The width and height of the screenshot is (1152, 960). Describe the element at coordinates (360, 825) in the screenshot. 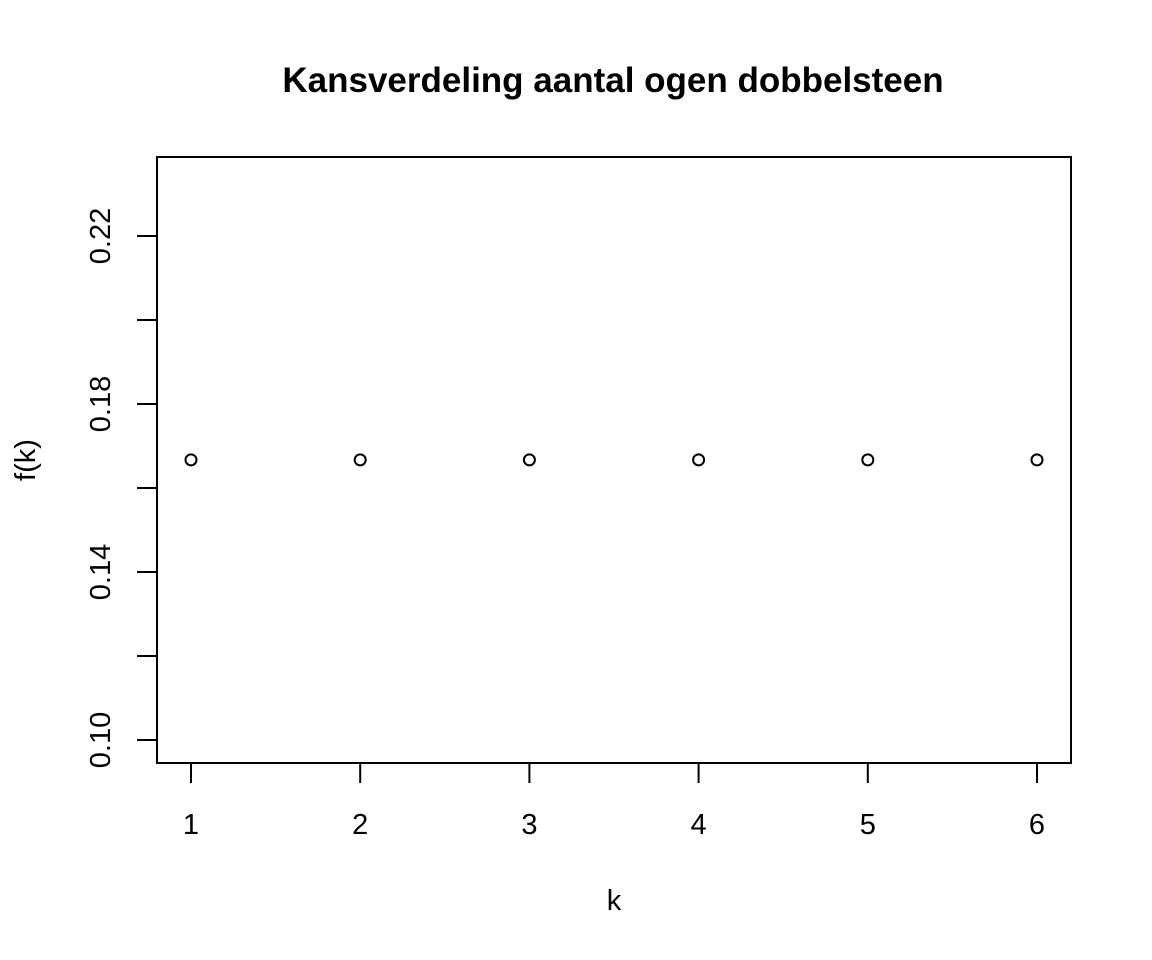

I see `x-tick-label: 2` at that location.